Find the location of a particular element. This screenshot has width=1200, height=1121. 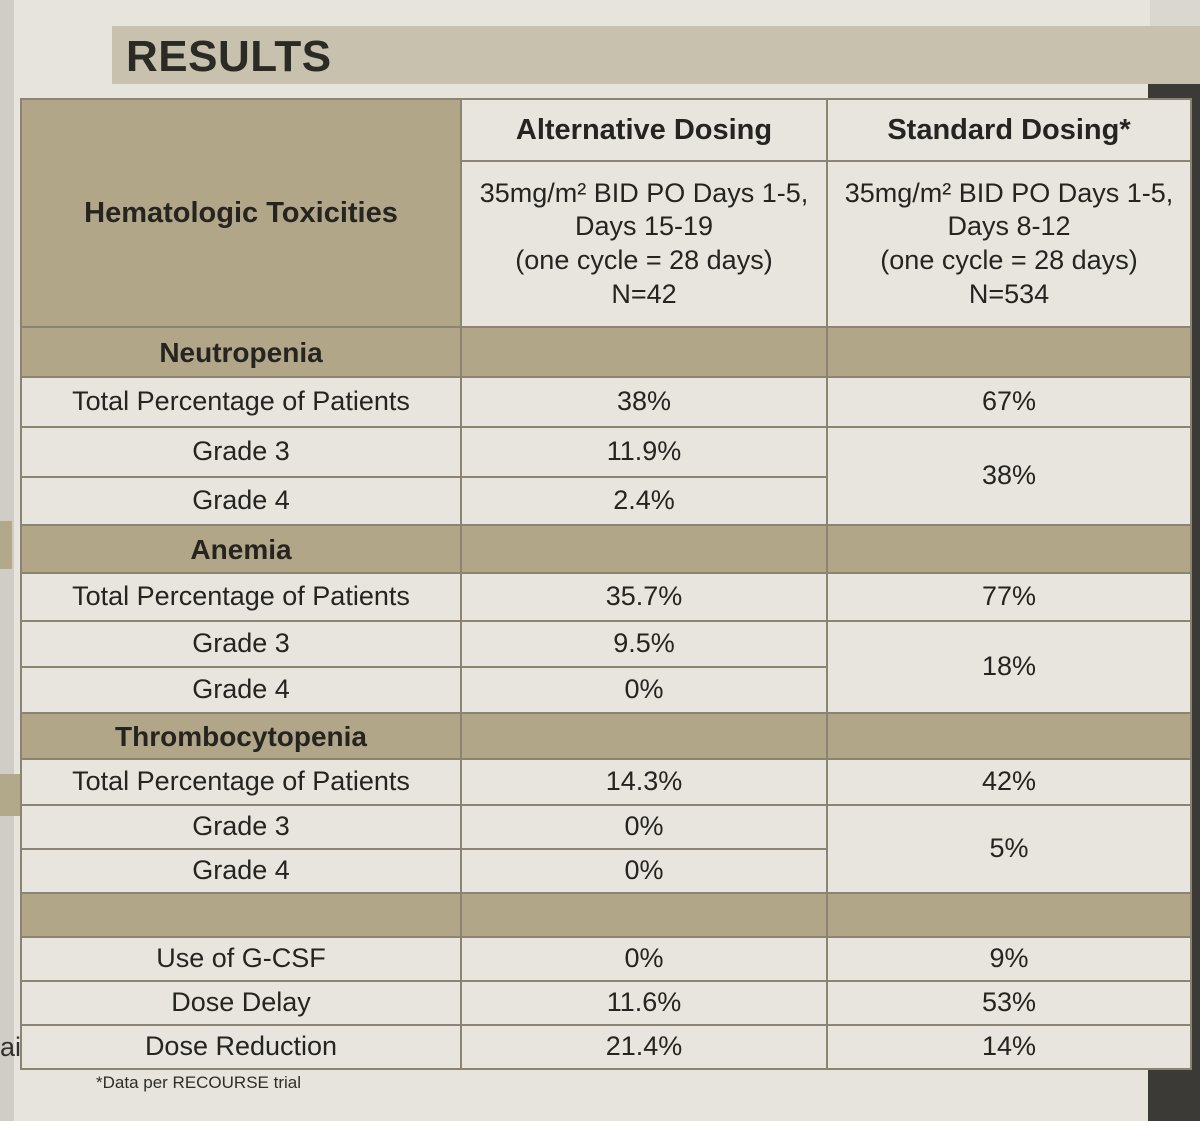

table-row: Grade 3 0% 5% is located at coordinates (606, 849).